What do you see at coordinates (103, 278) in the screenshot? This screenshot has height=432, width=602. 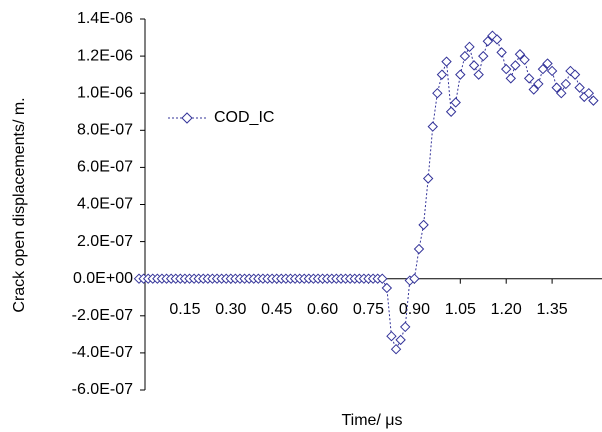 I see `y-tick-label: 0.0E+00` at bounding box center [103, 278].